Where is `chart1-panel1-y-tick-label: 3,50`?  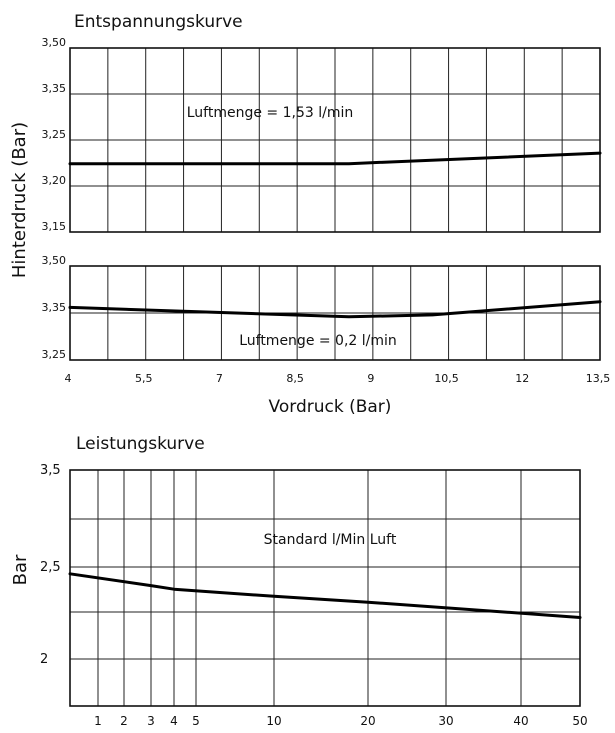
chart1-panel1-y-tick-label: 3,50 is located at coordinates (54, 42).